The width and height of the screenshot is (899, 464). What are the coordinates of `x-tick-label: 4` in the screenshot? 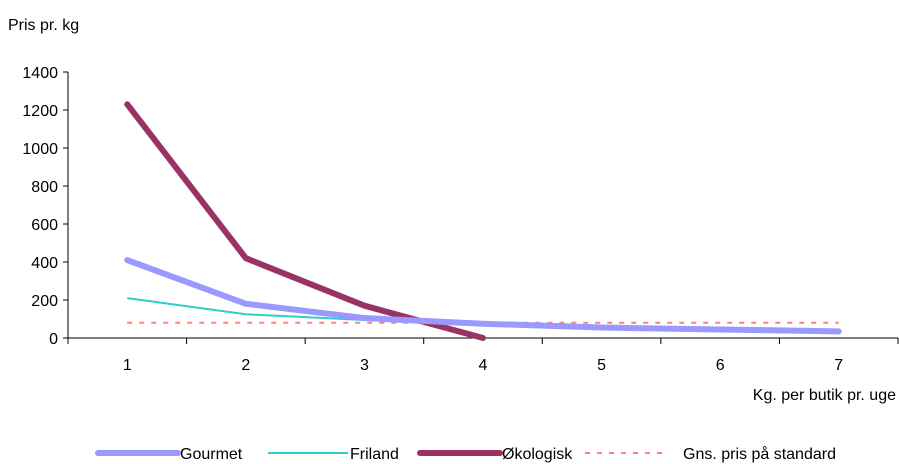 It's located at (483, 365).